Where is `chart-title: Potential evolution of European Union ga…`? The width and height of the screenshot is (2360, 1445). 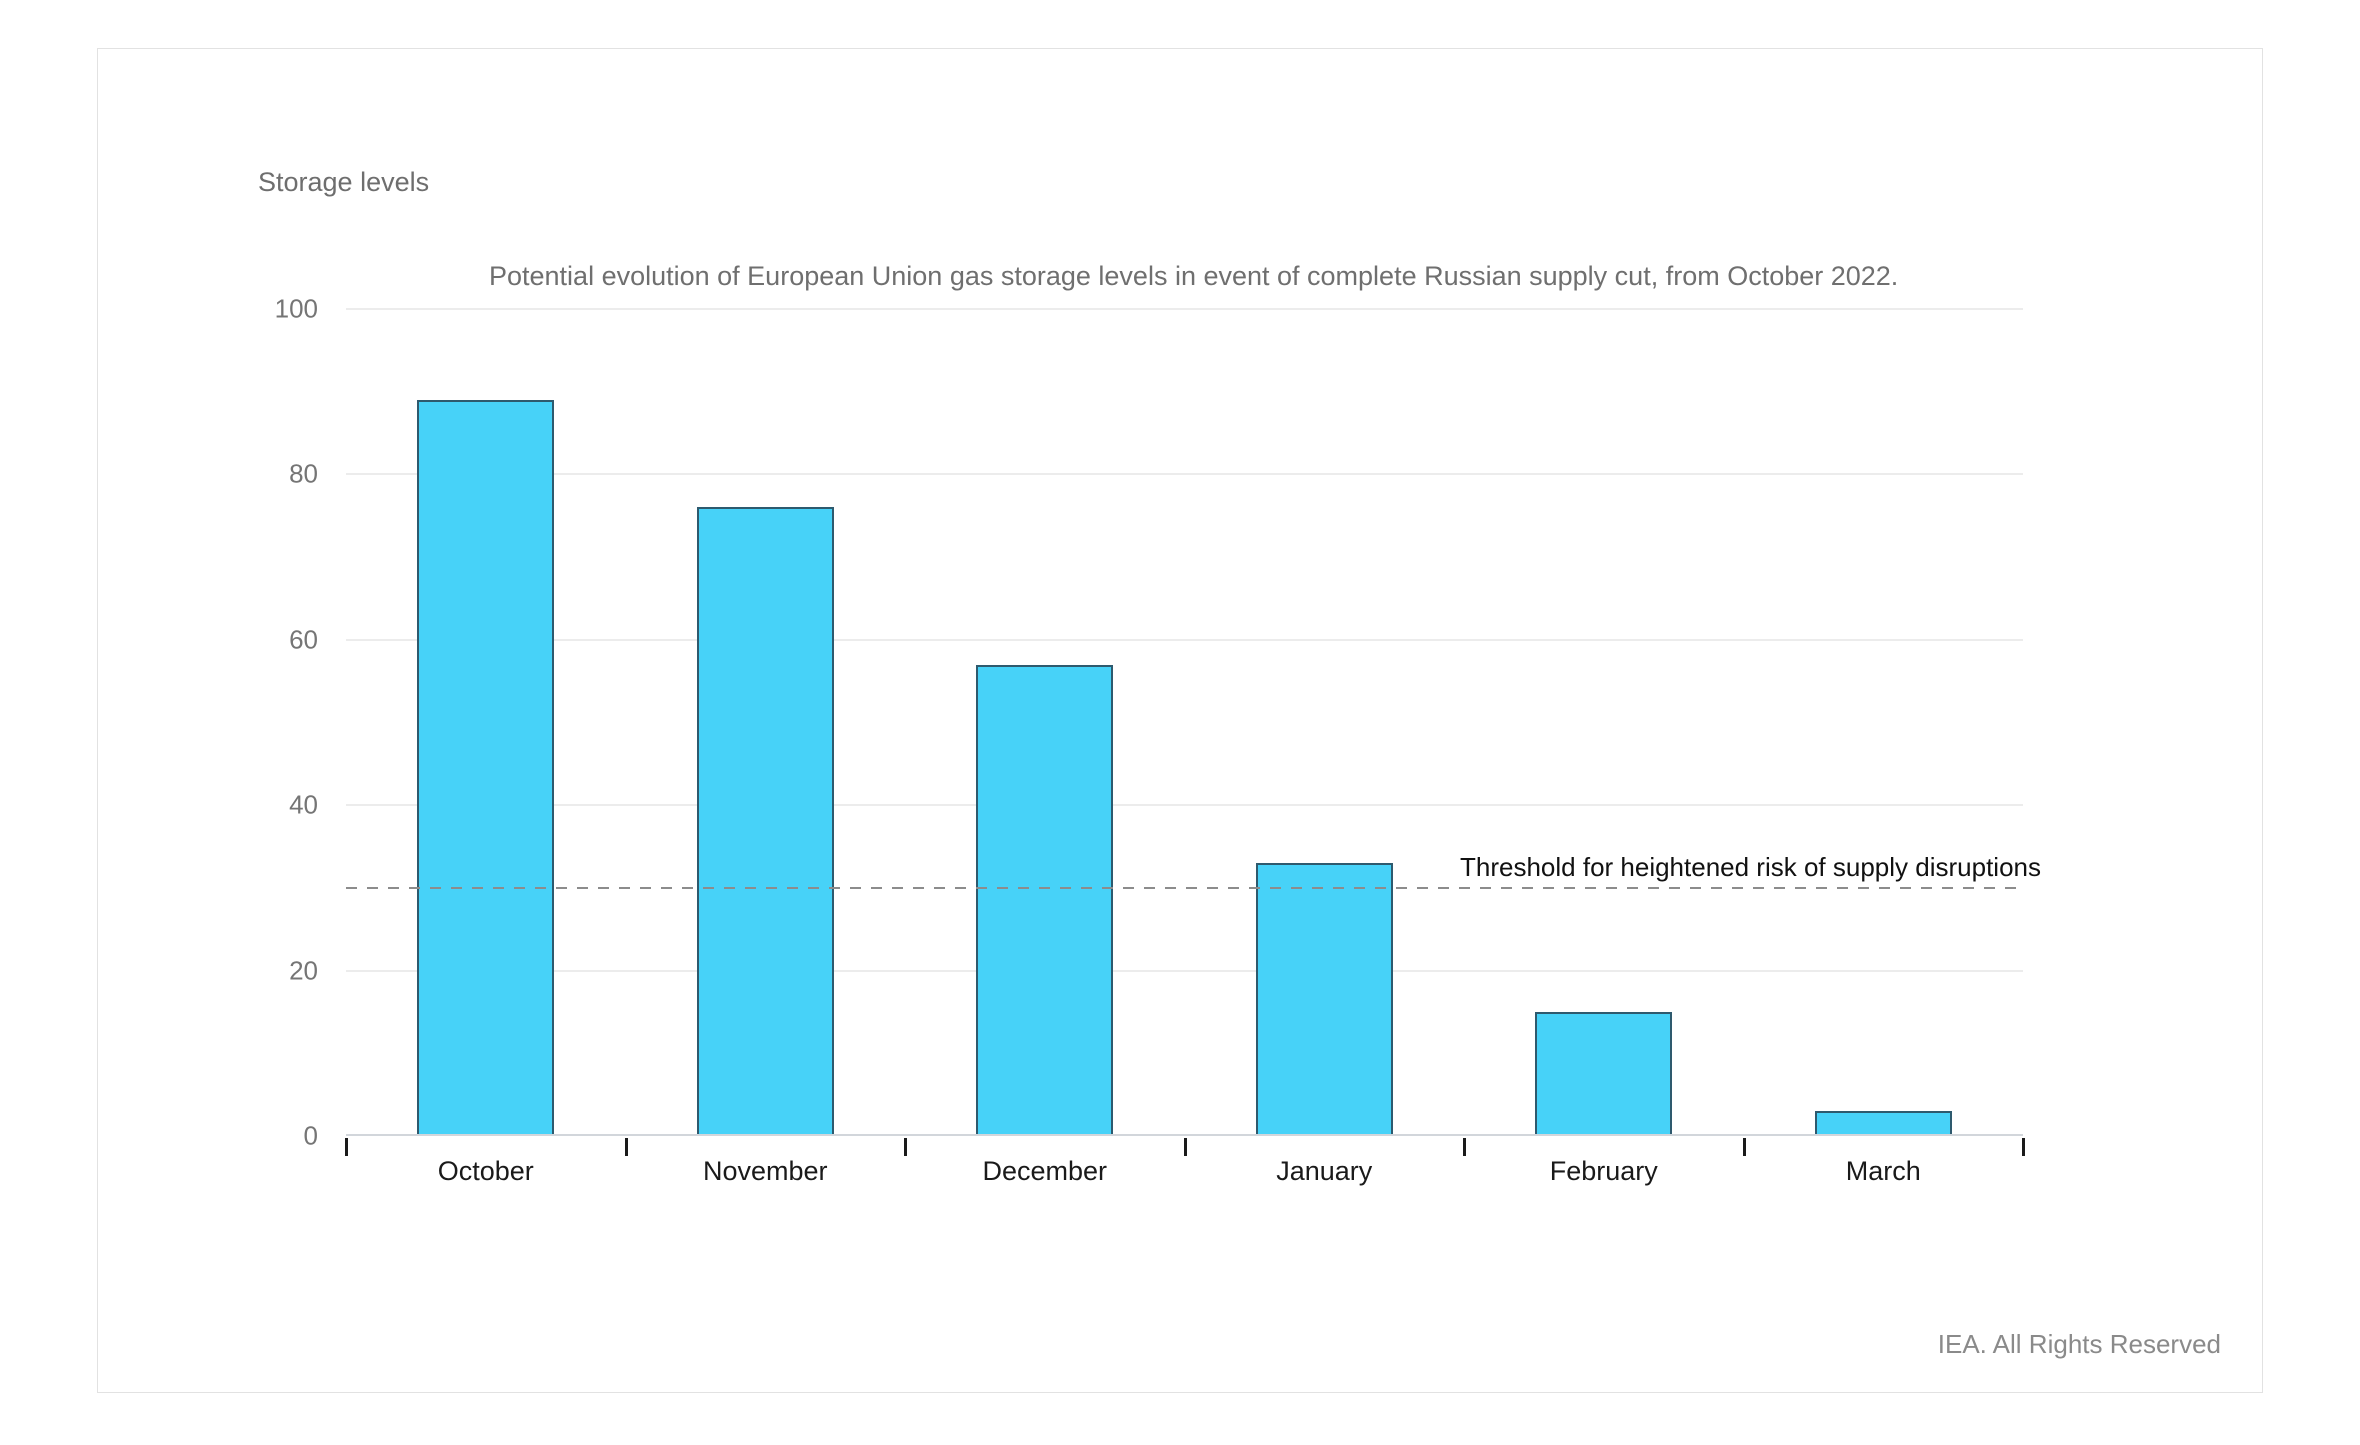 chart-title: Potential evolution of European Union ga… is located at coordinates (1194, 276).